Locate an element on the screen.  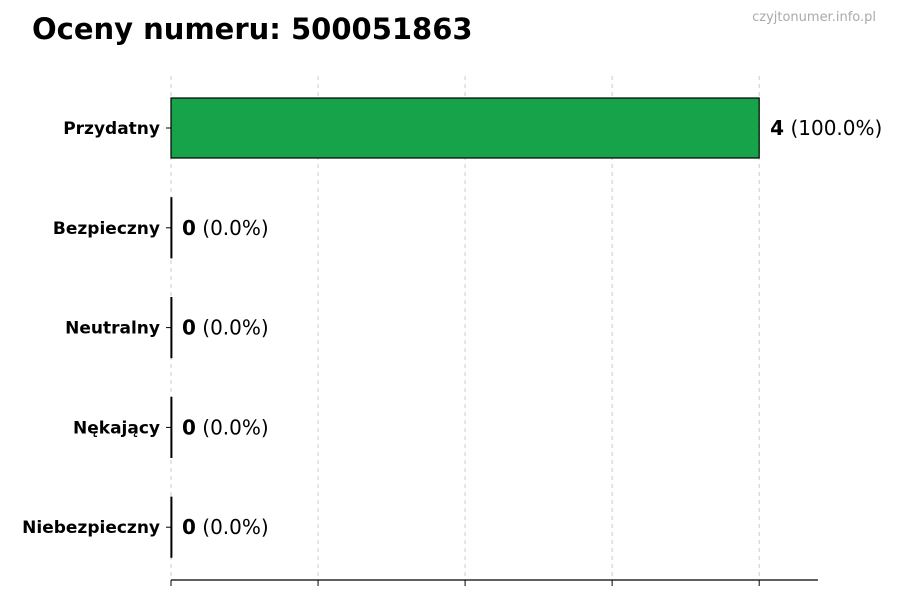
category-label: Przydatny is located at coordinates (111, 129).